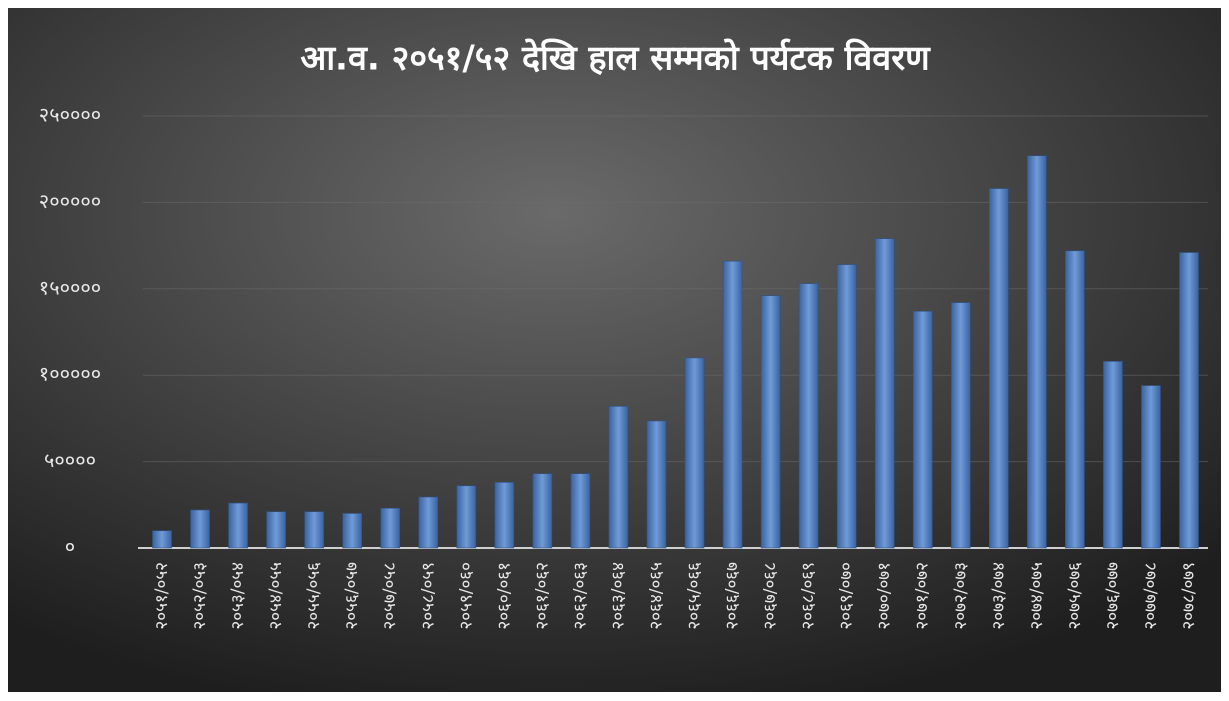 This screenshot has height=701, width=1229. I want to click on y-tick-label: ५००००, so click(70, 460).